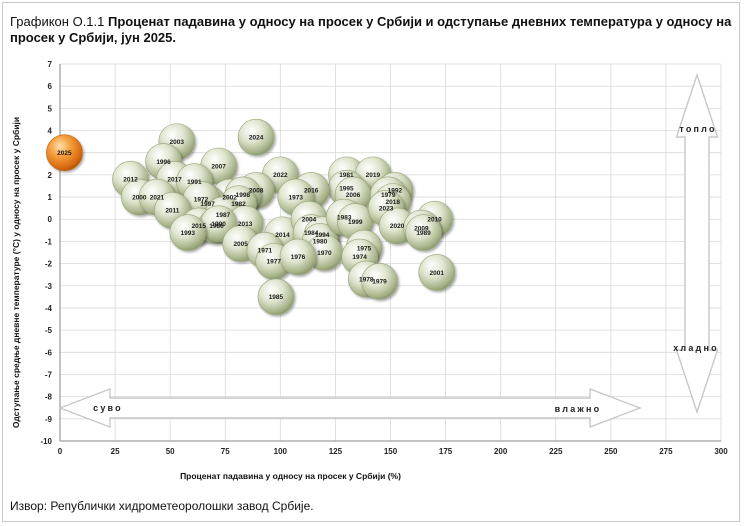 The width and height of the screenshot is (744, 526). I want to click on data-point-label: 1980, so click(320, 242).